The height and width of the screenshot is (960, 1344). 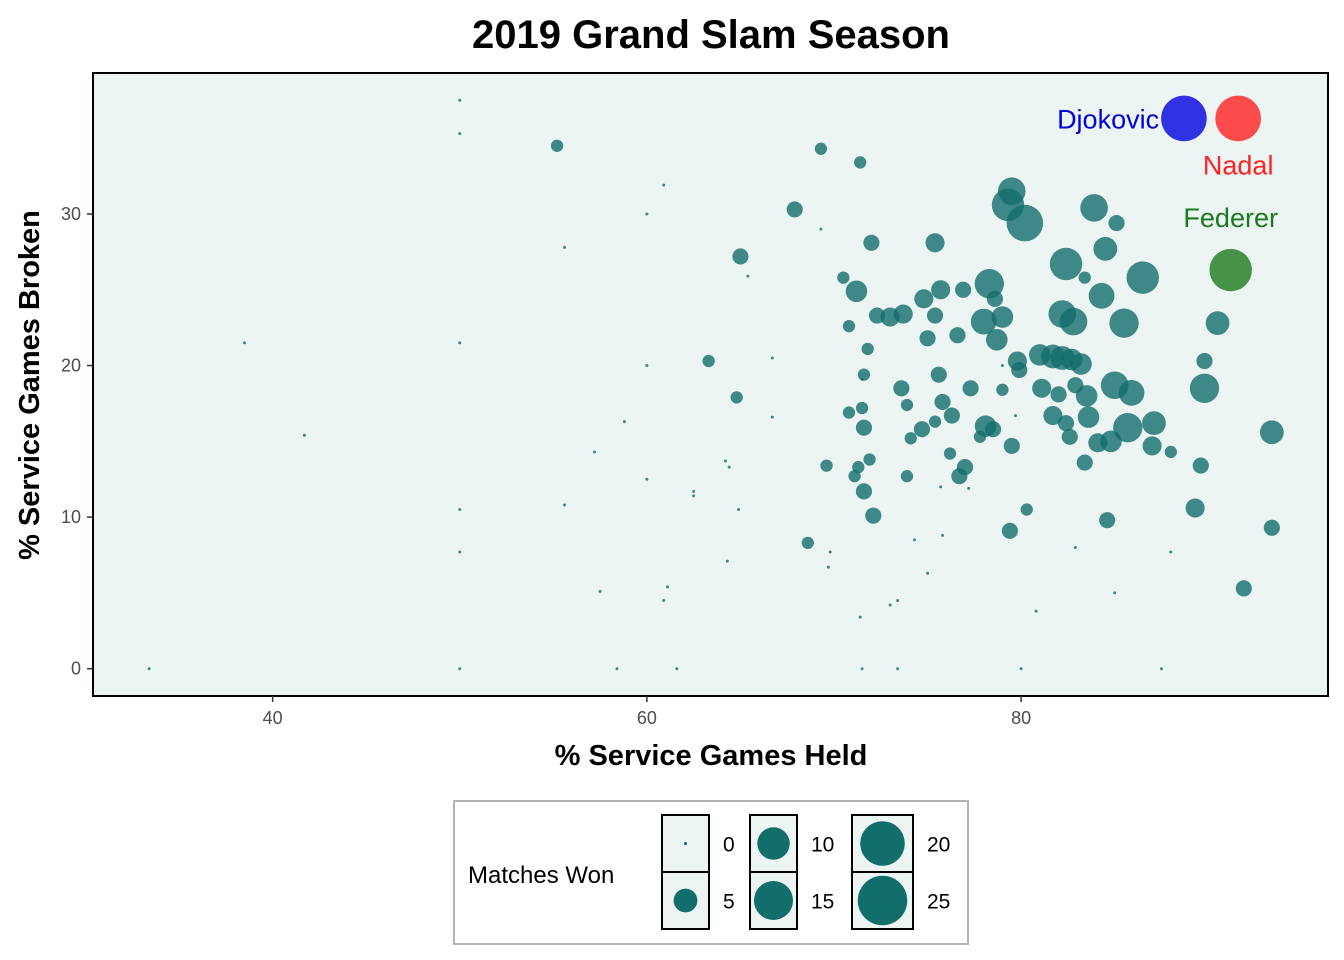 What do you see at coordinates (1108, 119) in the screenshot?
I see `annotation-djokovic: Djokovic` at bounding box center [1108, 119].